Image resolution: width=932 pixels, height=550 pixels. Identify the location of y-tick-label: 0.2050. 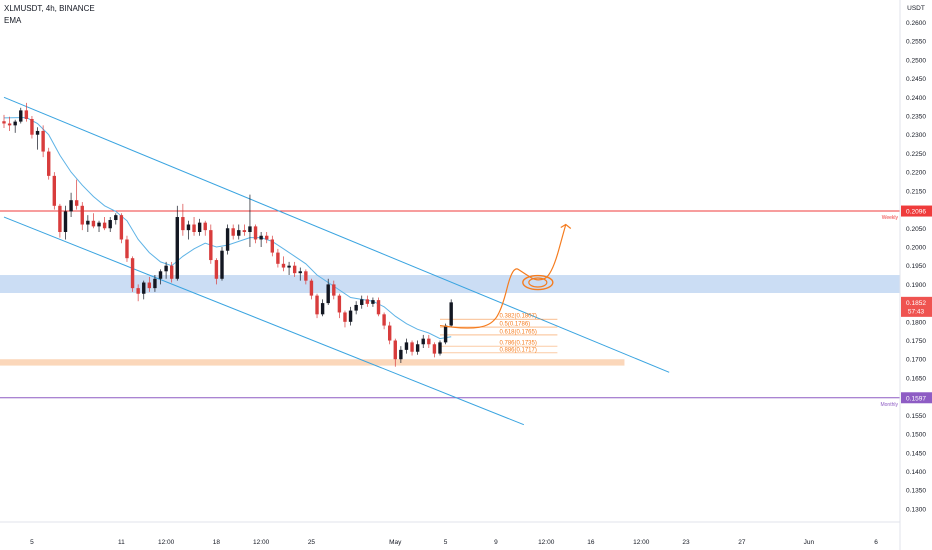
(916, 229).